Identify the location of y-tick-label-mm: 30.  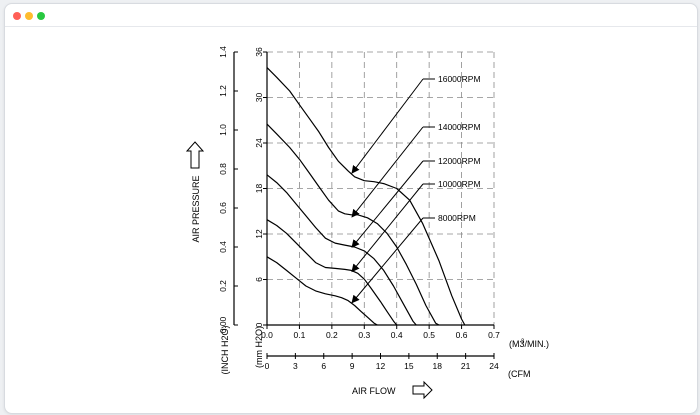
(259, 98).